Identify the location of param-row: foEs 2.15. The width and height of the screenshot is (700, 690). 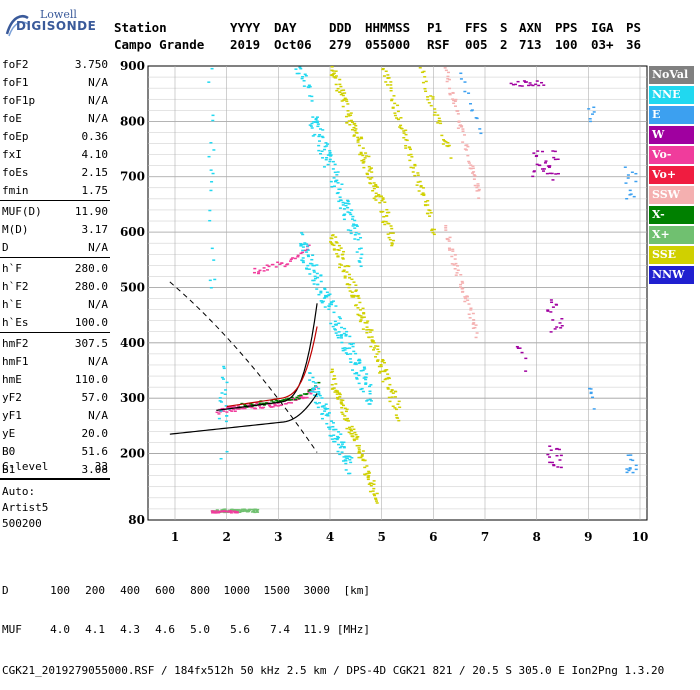
(55, 172).